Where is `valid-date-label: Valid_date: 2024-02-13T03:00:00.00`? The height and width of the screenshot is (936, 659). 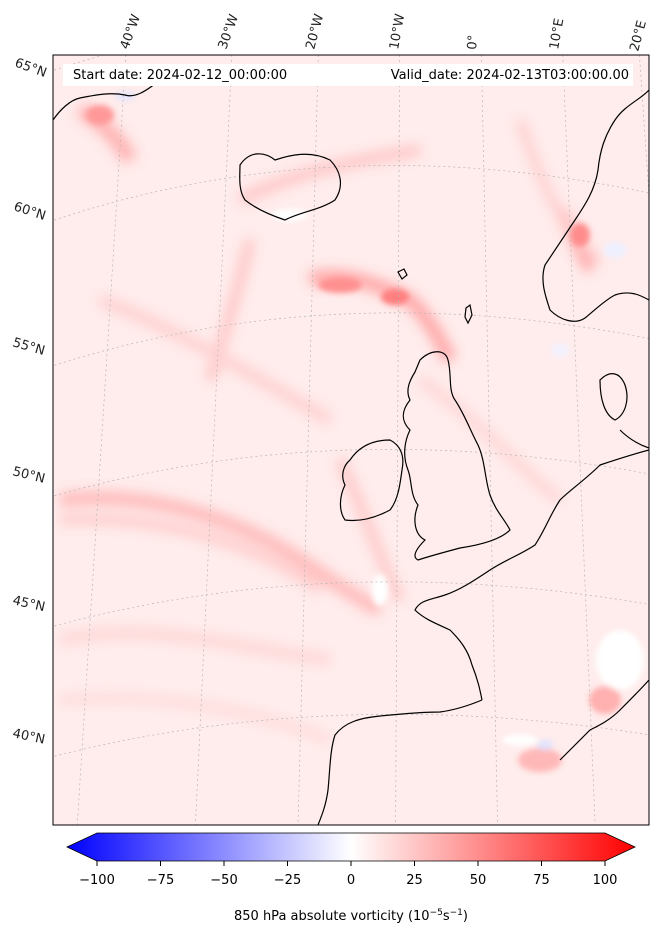
valid-date-label: Valid_date: 2024-02-13T03:00:00.00 is located at coordinates (510, 75).